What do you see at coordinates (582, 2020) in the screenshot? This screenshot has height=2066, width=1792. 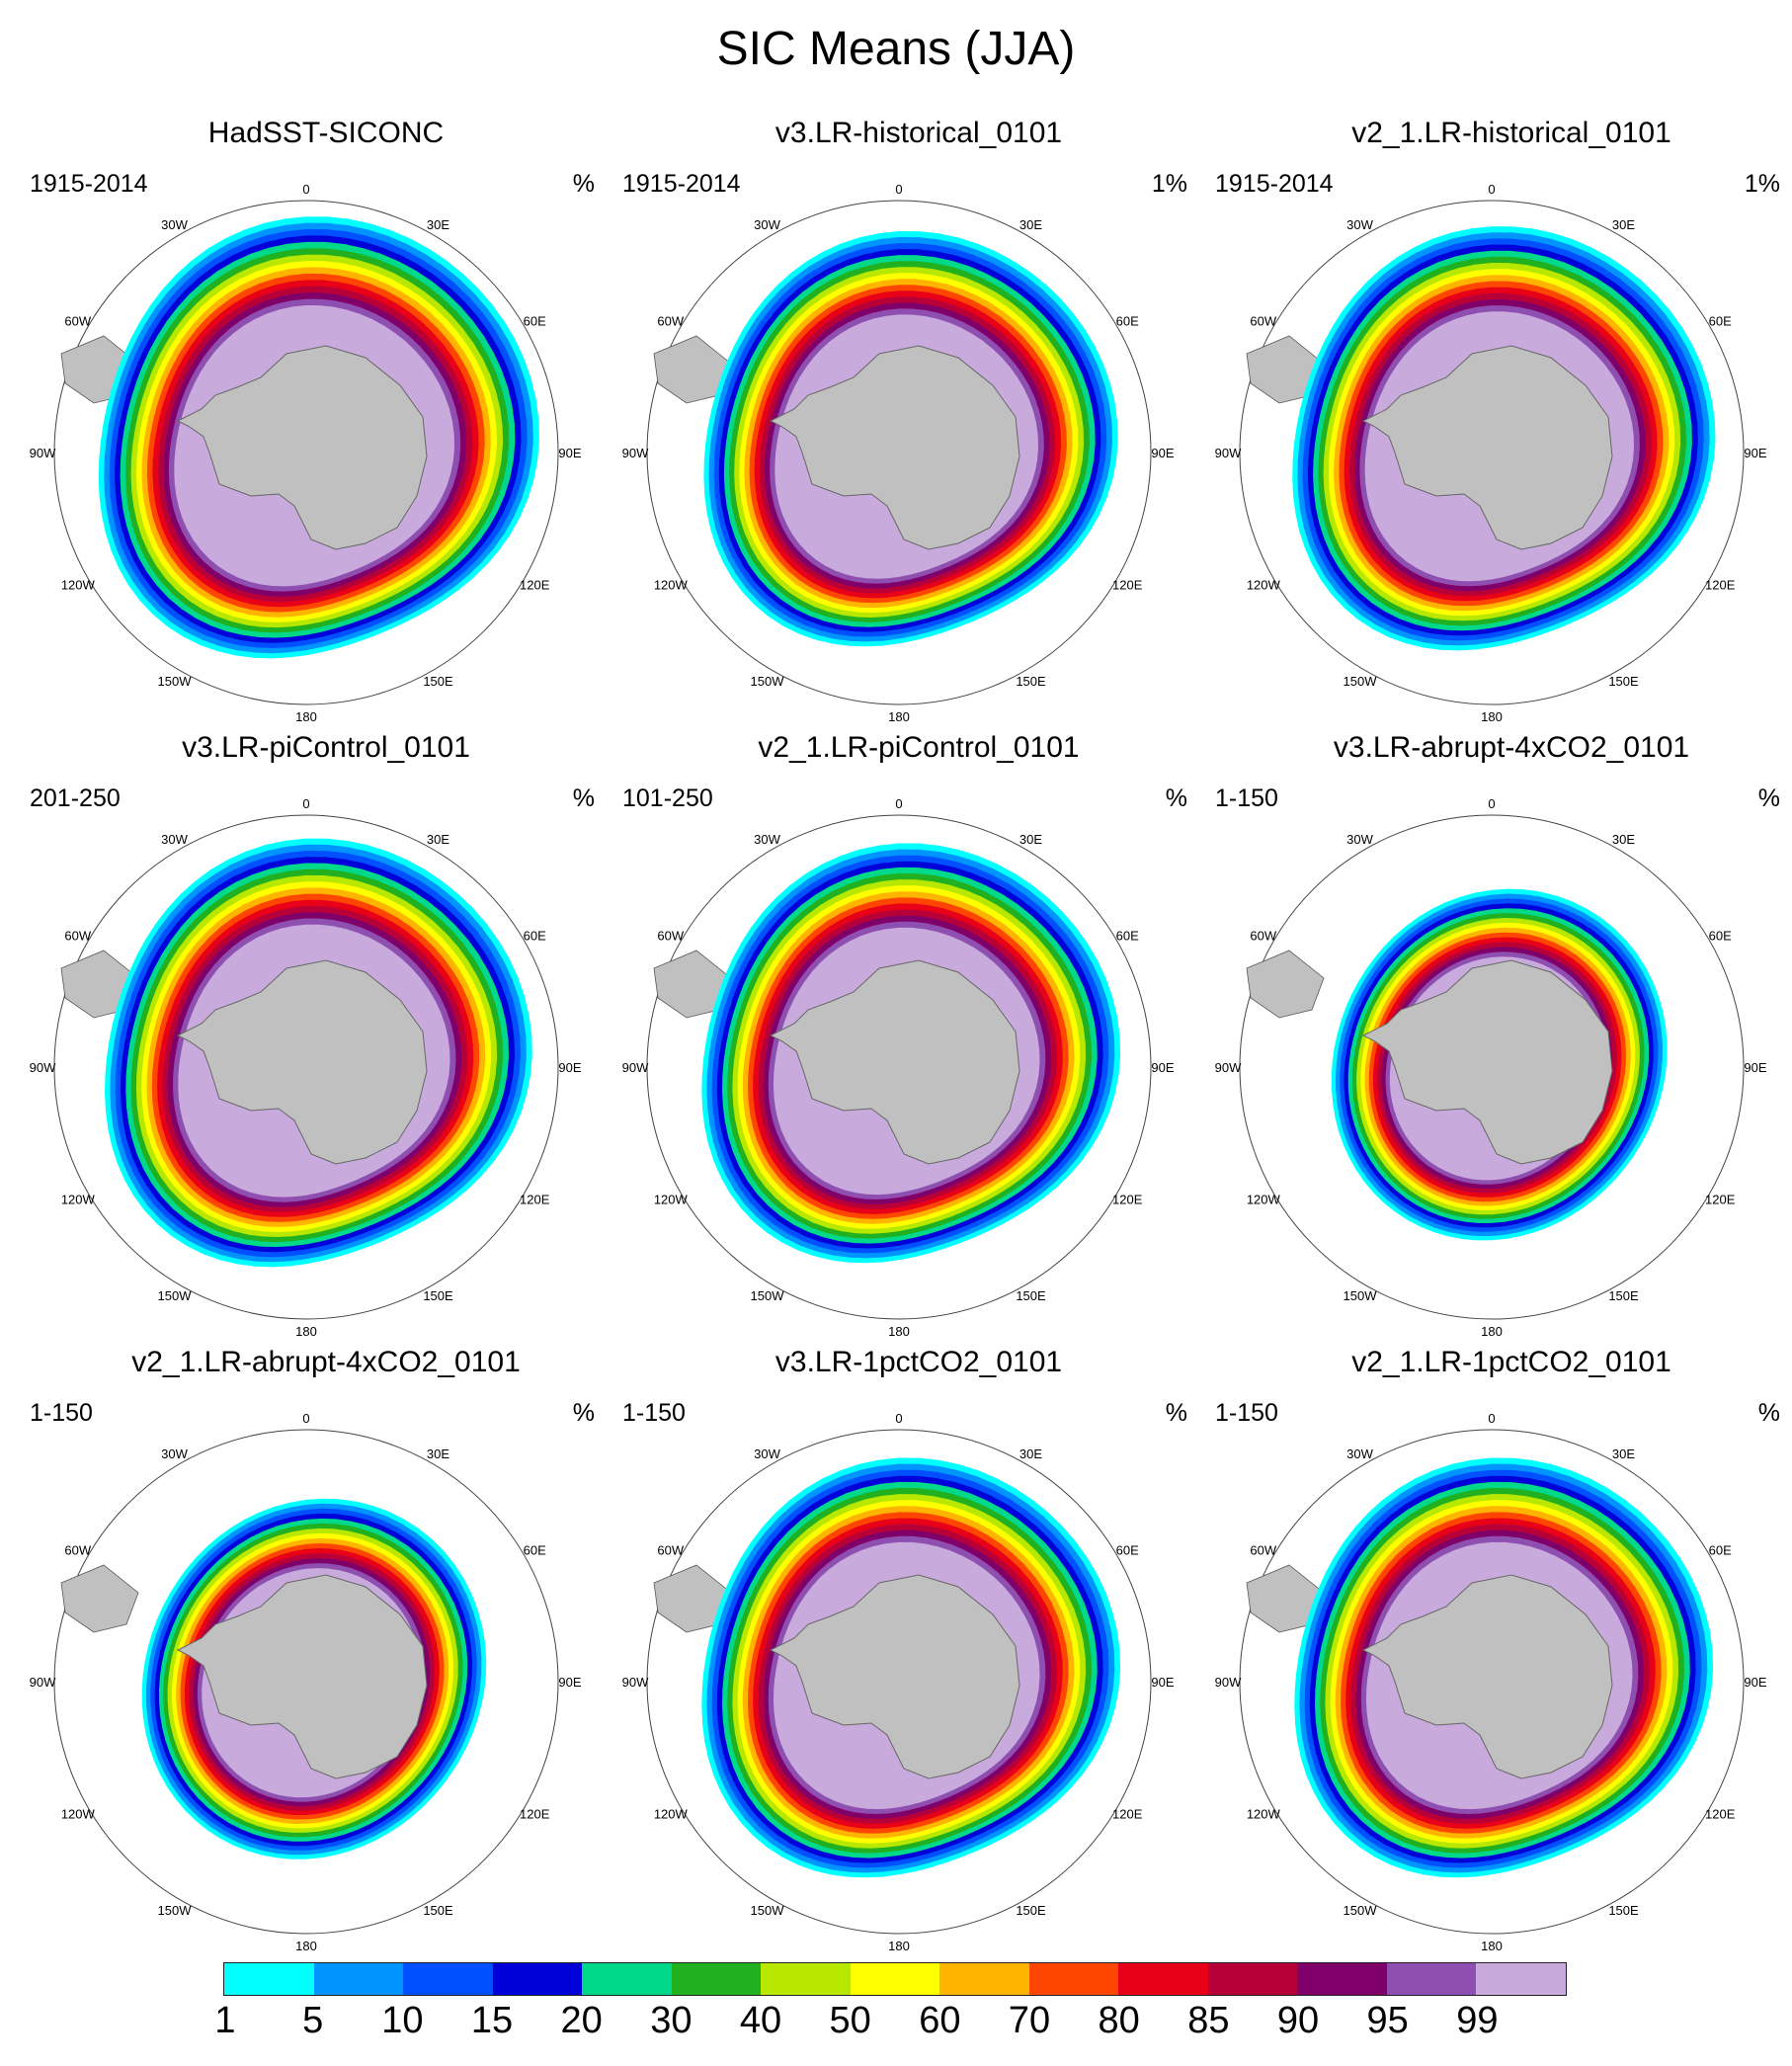 I see `colorbar-label: 20` at bounding box center [582, 2020].